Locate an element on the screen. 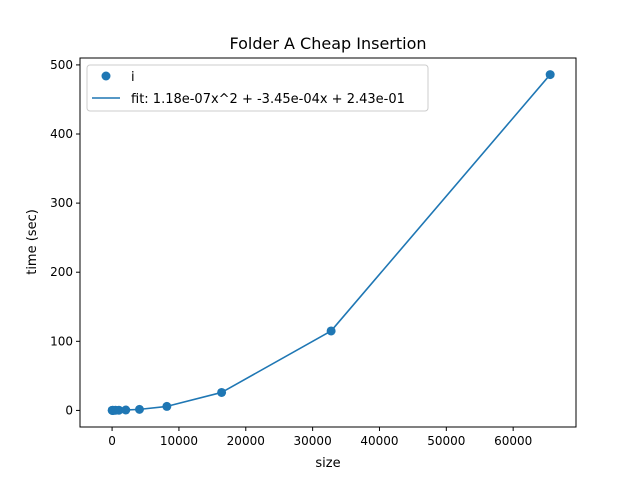  legend-label-fit: fit: 1.18e-07x^2 + -3.45e-04x + 2.43e-01 is located at coordinates (268, 99).